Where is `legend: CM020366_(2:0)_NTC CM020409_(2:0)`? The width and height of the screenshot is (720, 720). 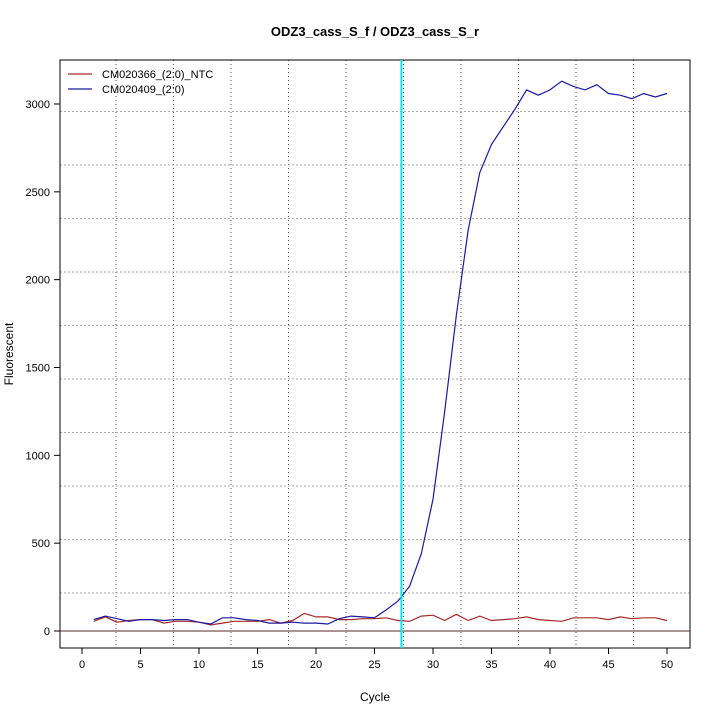 legend: CM020366_(2:0)_NTC CM020409_(2:0) is located at coordinates (140, 82).